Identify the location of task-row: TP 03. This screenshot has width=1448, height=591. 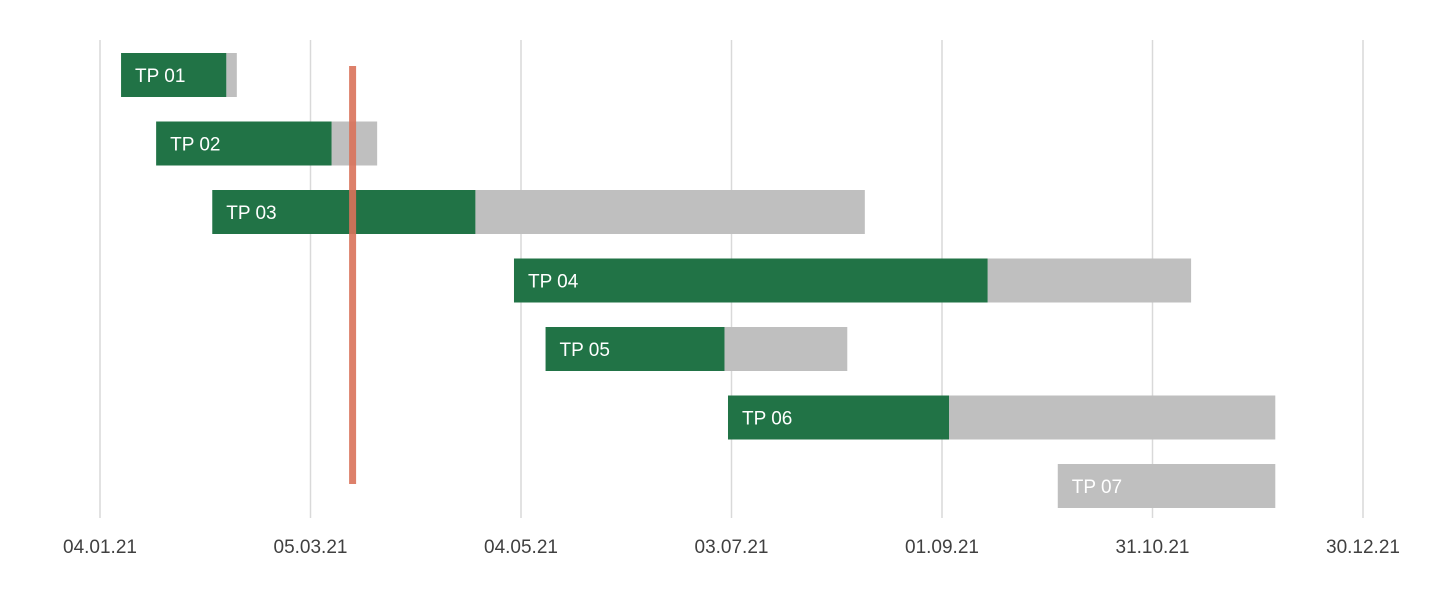
(538, 212).